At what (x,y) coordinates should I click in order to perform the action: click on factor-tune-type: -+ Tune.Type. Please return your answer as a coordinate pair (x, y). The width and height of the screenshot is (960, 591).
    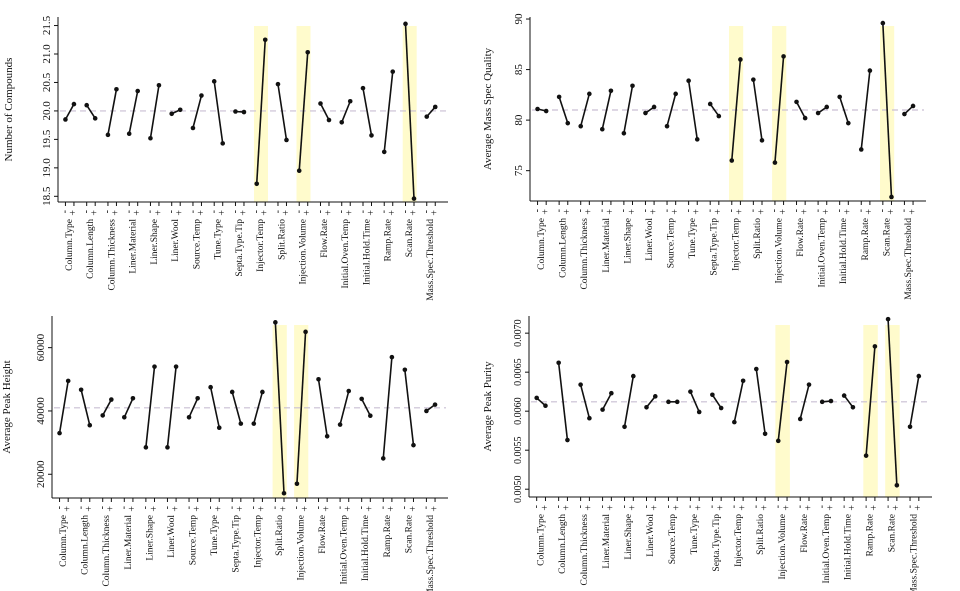
    Looking at the image, I should click on (693, 168).